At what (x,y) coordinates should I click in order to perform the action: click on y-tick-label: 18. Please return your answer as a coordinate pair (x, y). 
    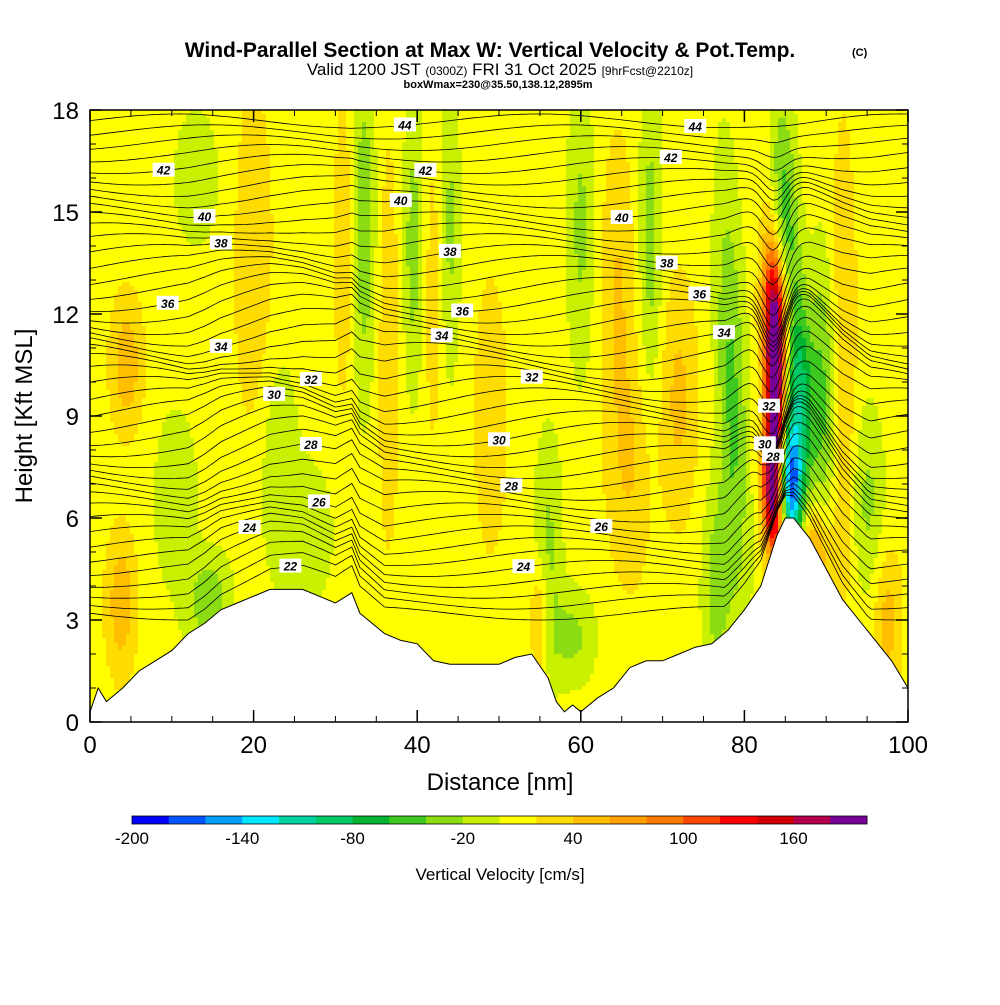
    Looking at the image, I should click on (65, 111).